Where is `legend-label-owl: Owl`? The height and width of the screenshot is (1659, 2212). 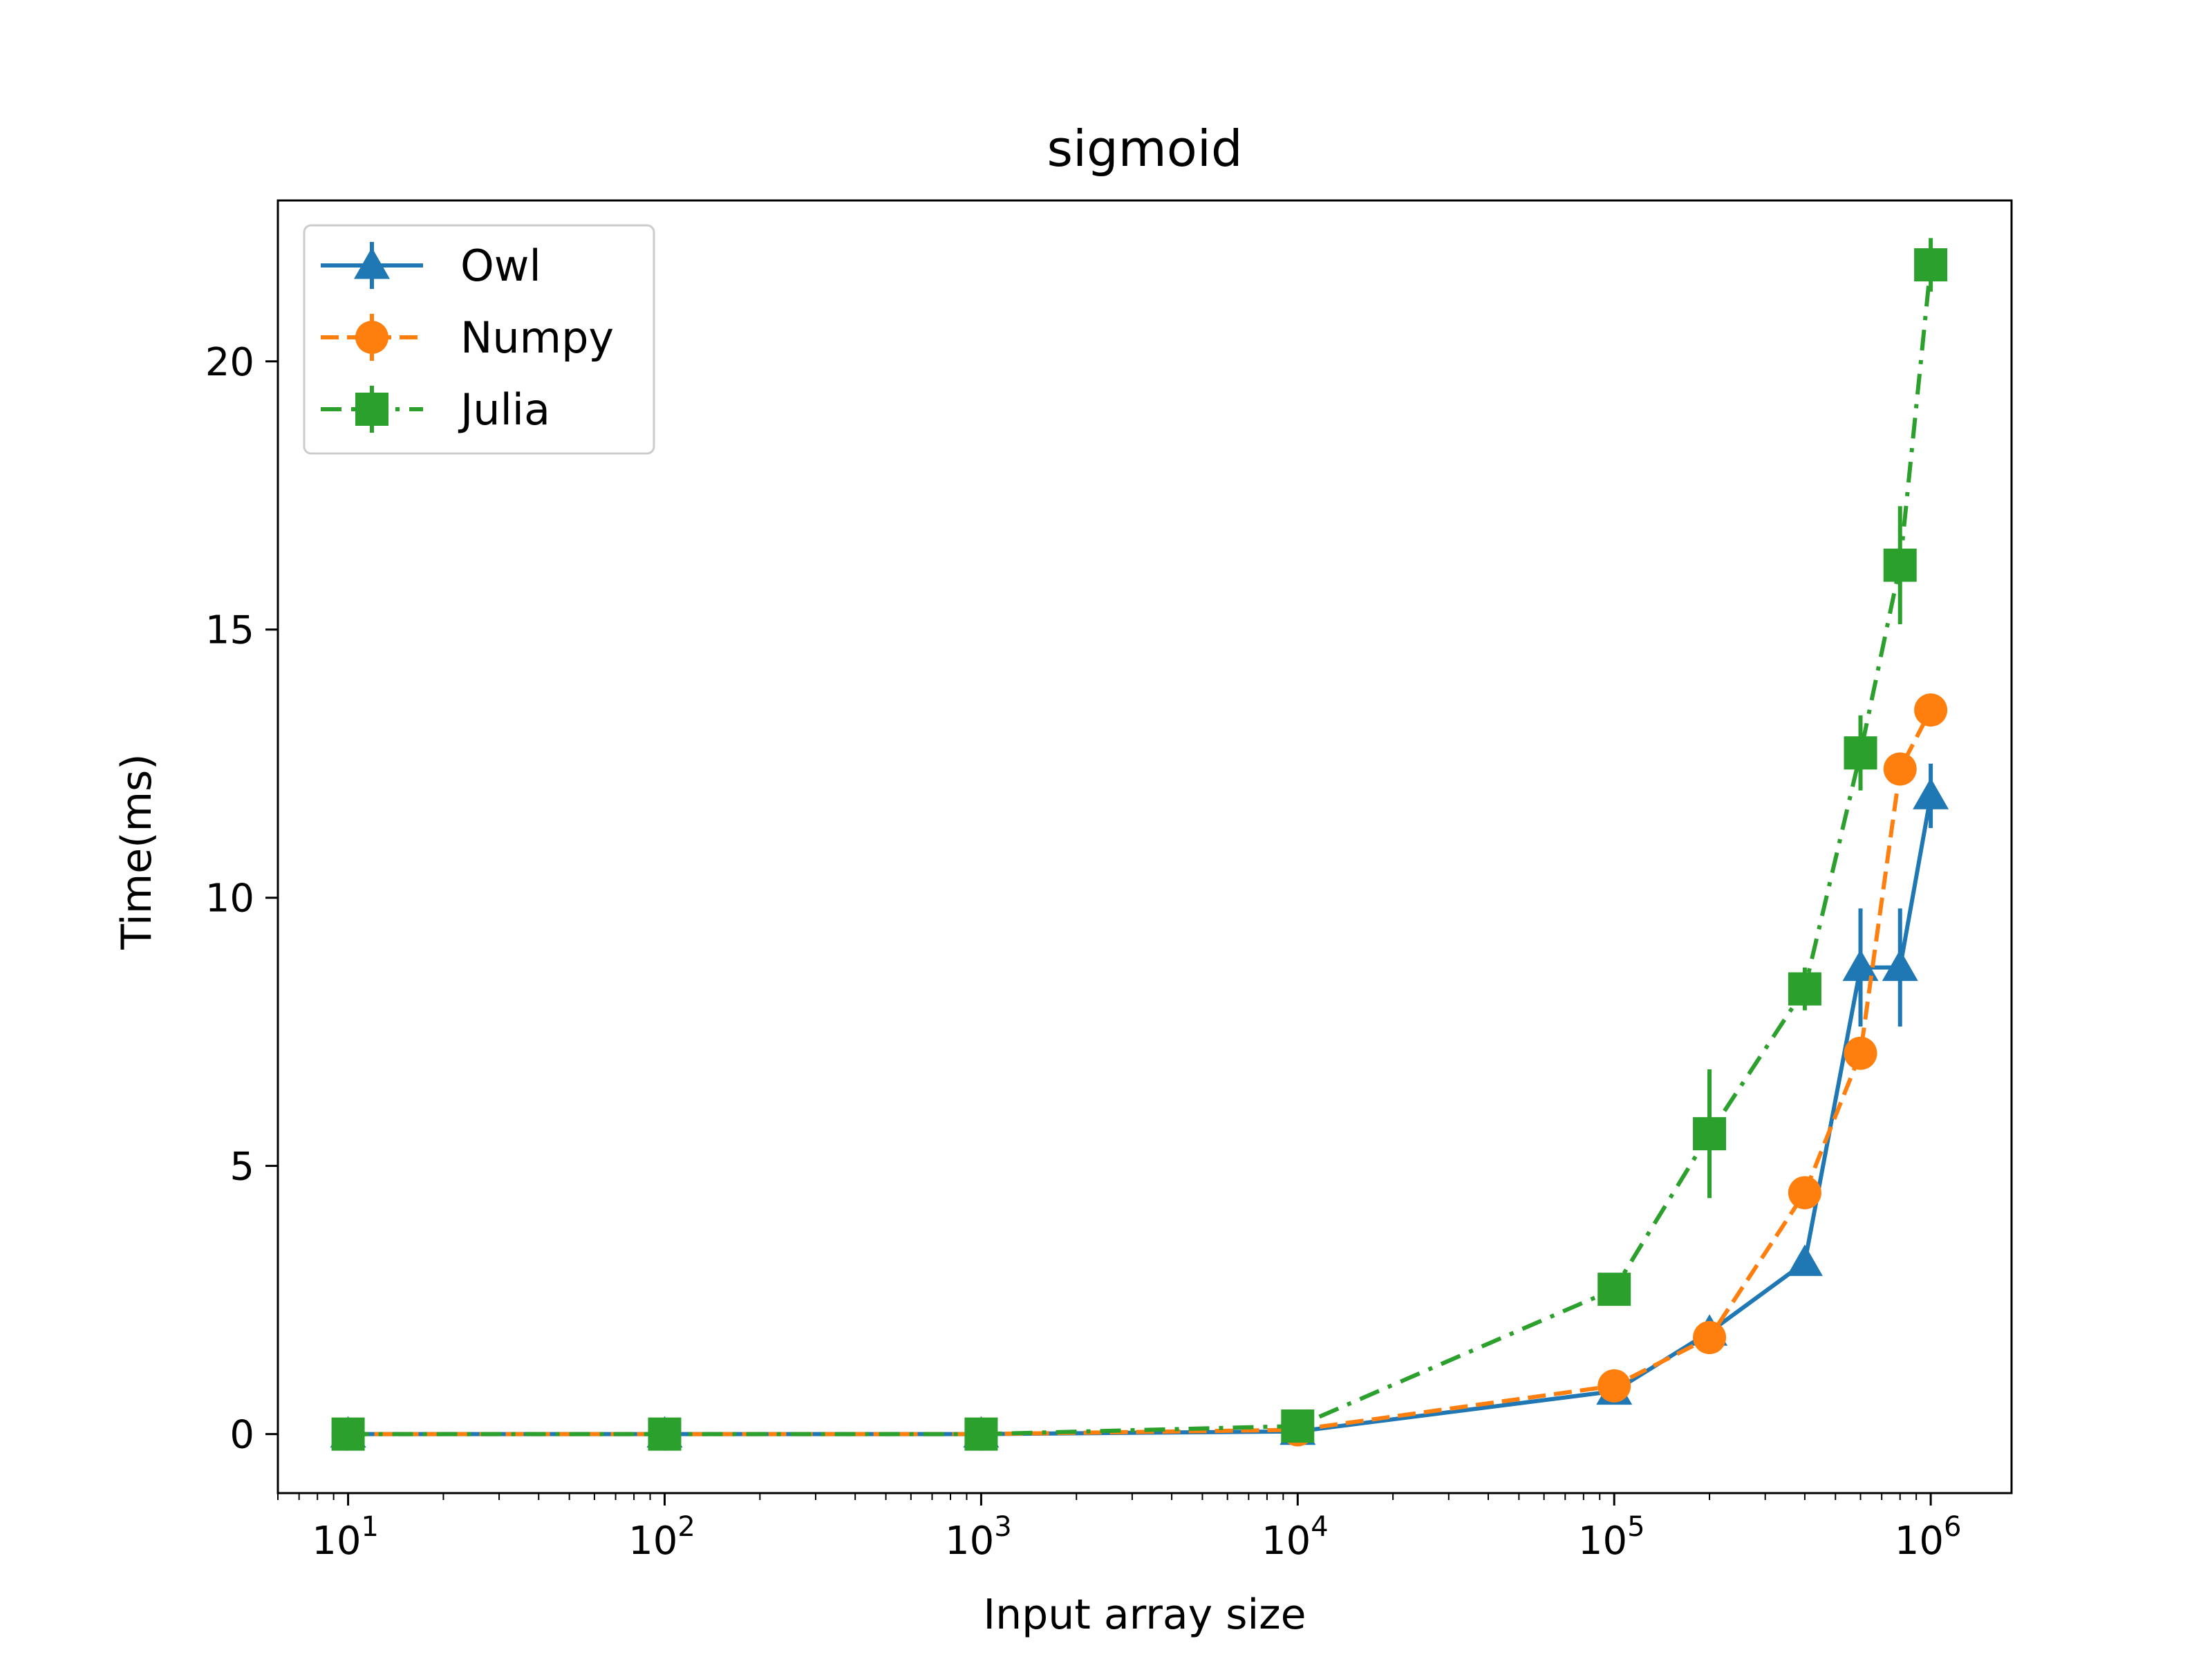 legend-label-owl: Owl is located at coordinates (501, 266).